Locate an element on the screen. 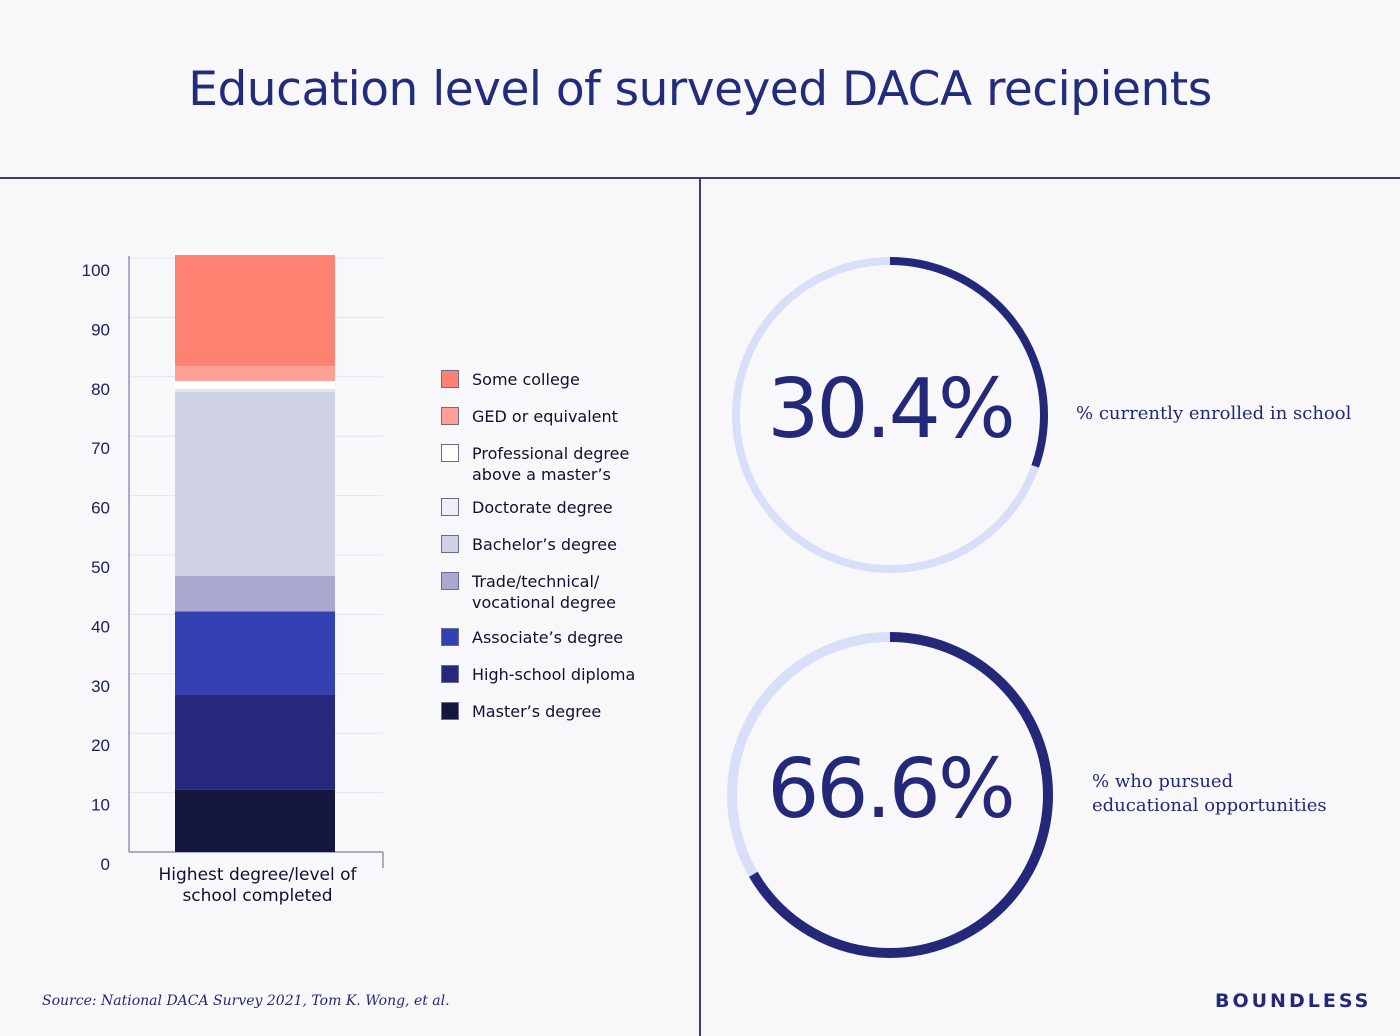 This screenshot has height=1036, width=1400. y-tick-label: 40 is located at coordinates (100, 626).